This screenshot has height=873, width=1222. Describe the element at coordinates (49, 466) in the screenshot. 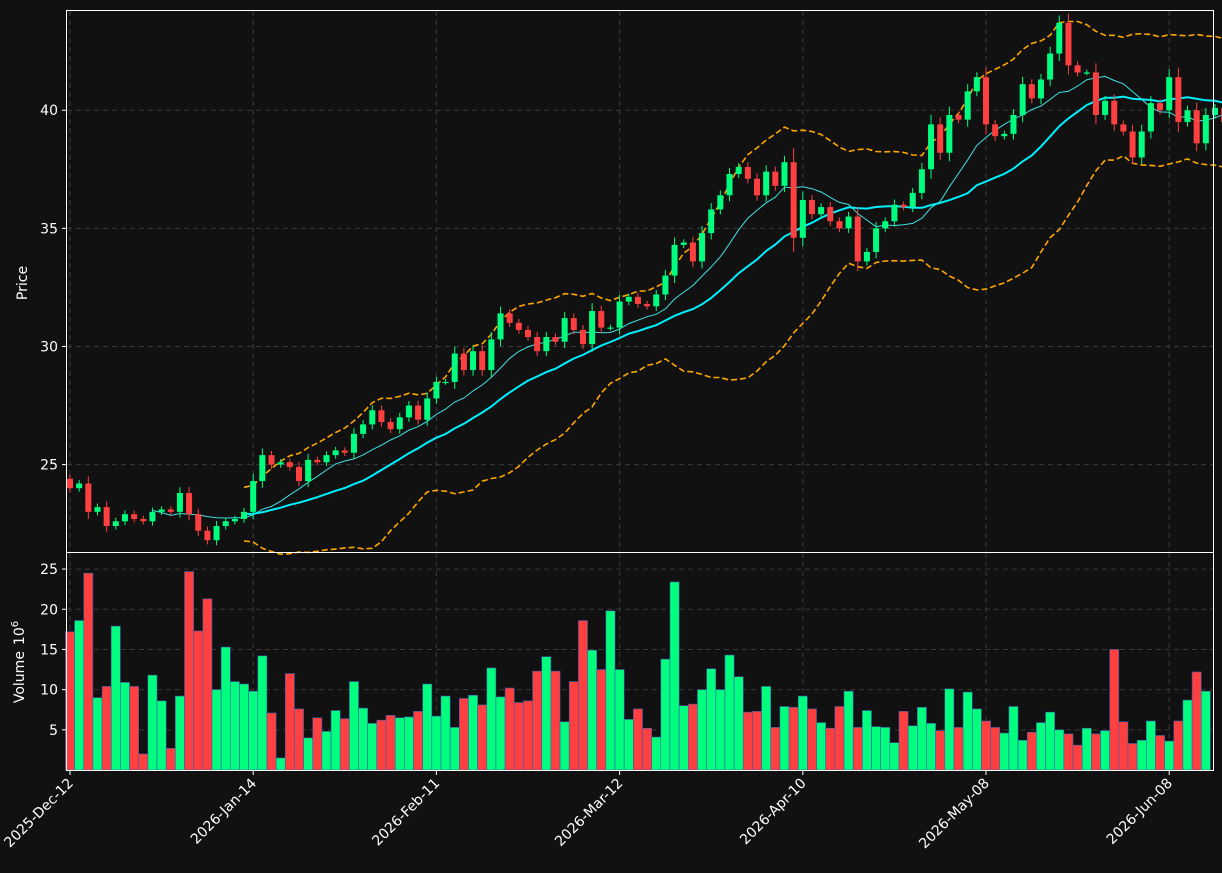

I see `price-tick-label: 25` at that location.